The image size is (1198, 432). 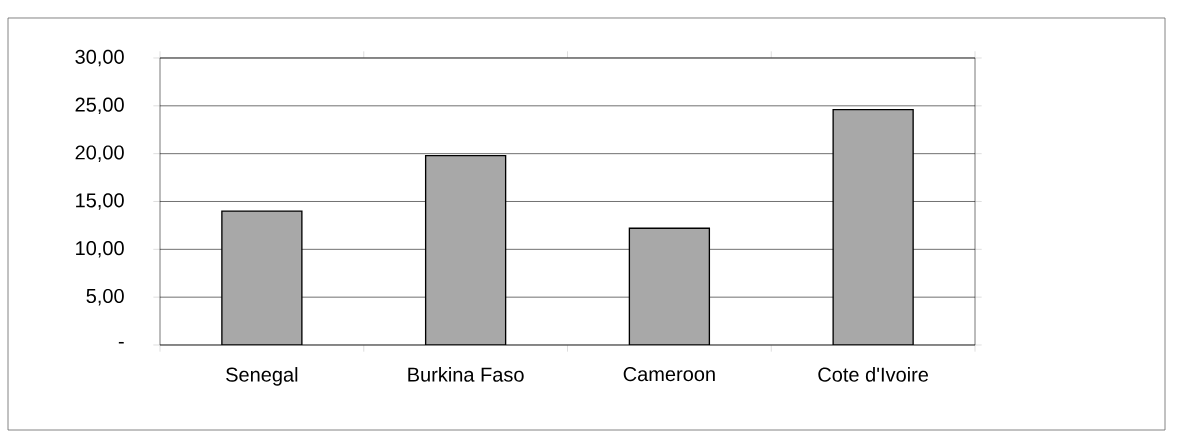 What do you see at coordinates (466, 374) in the screenshot?
I see `x-tick-label: Burkina Faso` at bounding box center [466, 374].